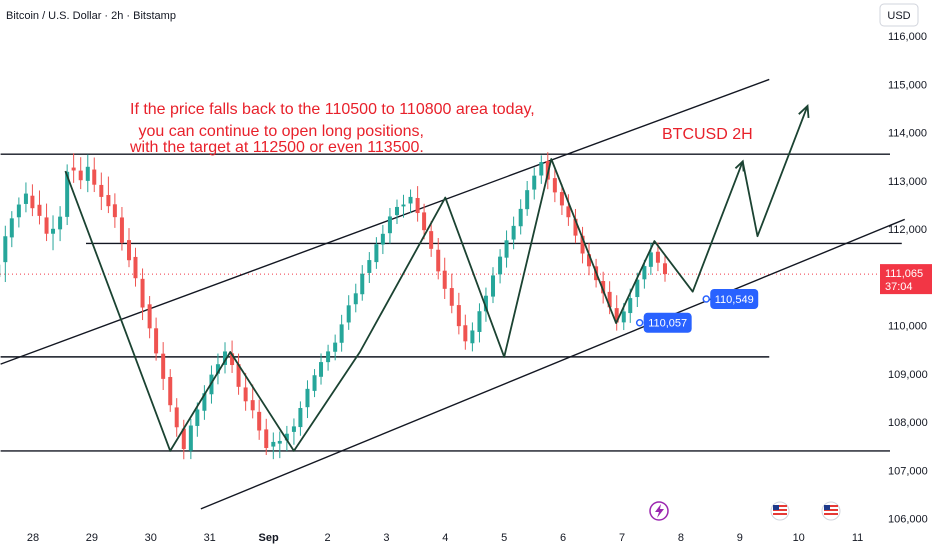  What do you see at coordinates (908, 423) in the screenshot?
I see `price-tick-label: 108,000` at bounding box center [908, 423].